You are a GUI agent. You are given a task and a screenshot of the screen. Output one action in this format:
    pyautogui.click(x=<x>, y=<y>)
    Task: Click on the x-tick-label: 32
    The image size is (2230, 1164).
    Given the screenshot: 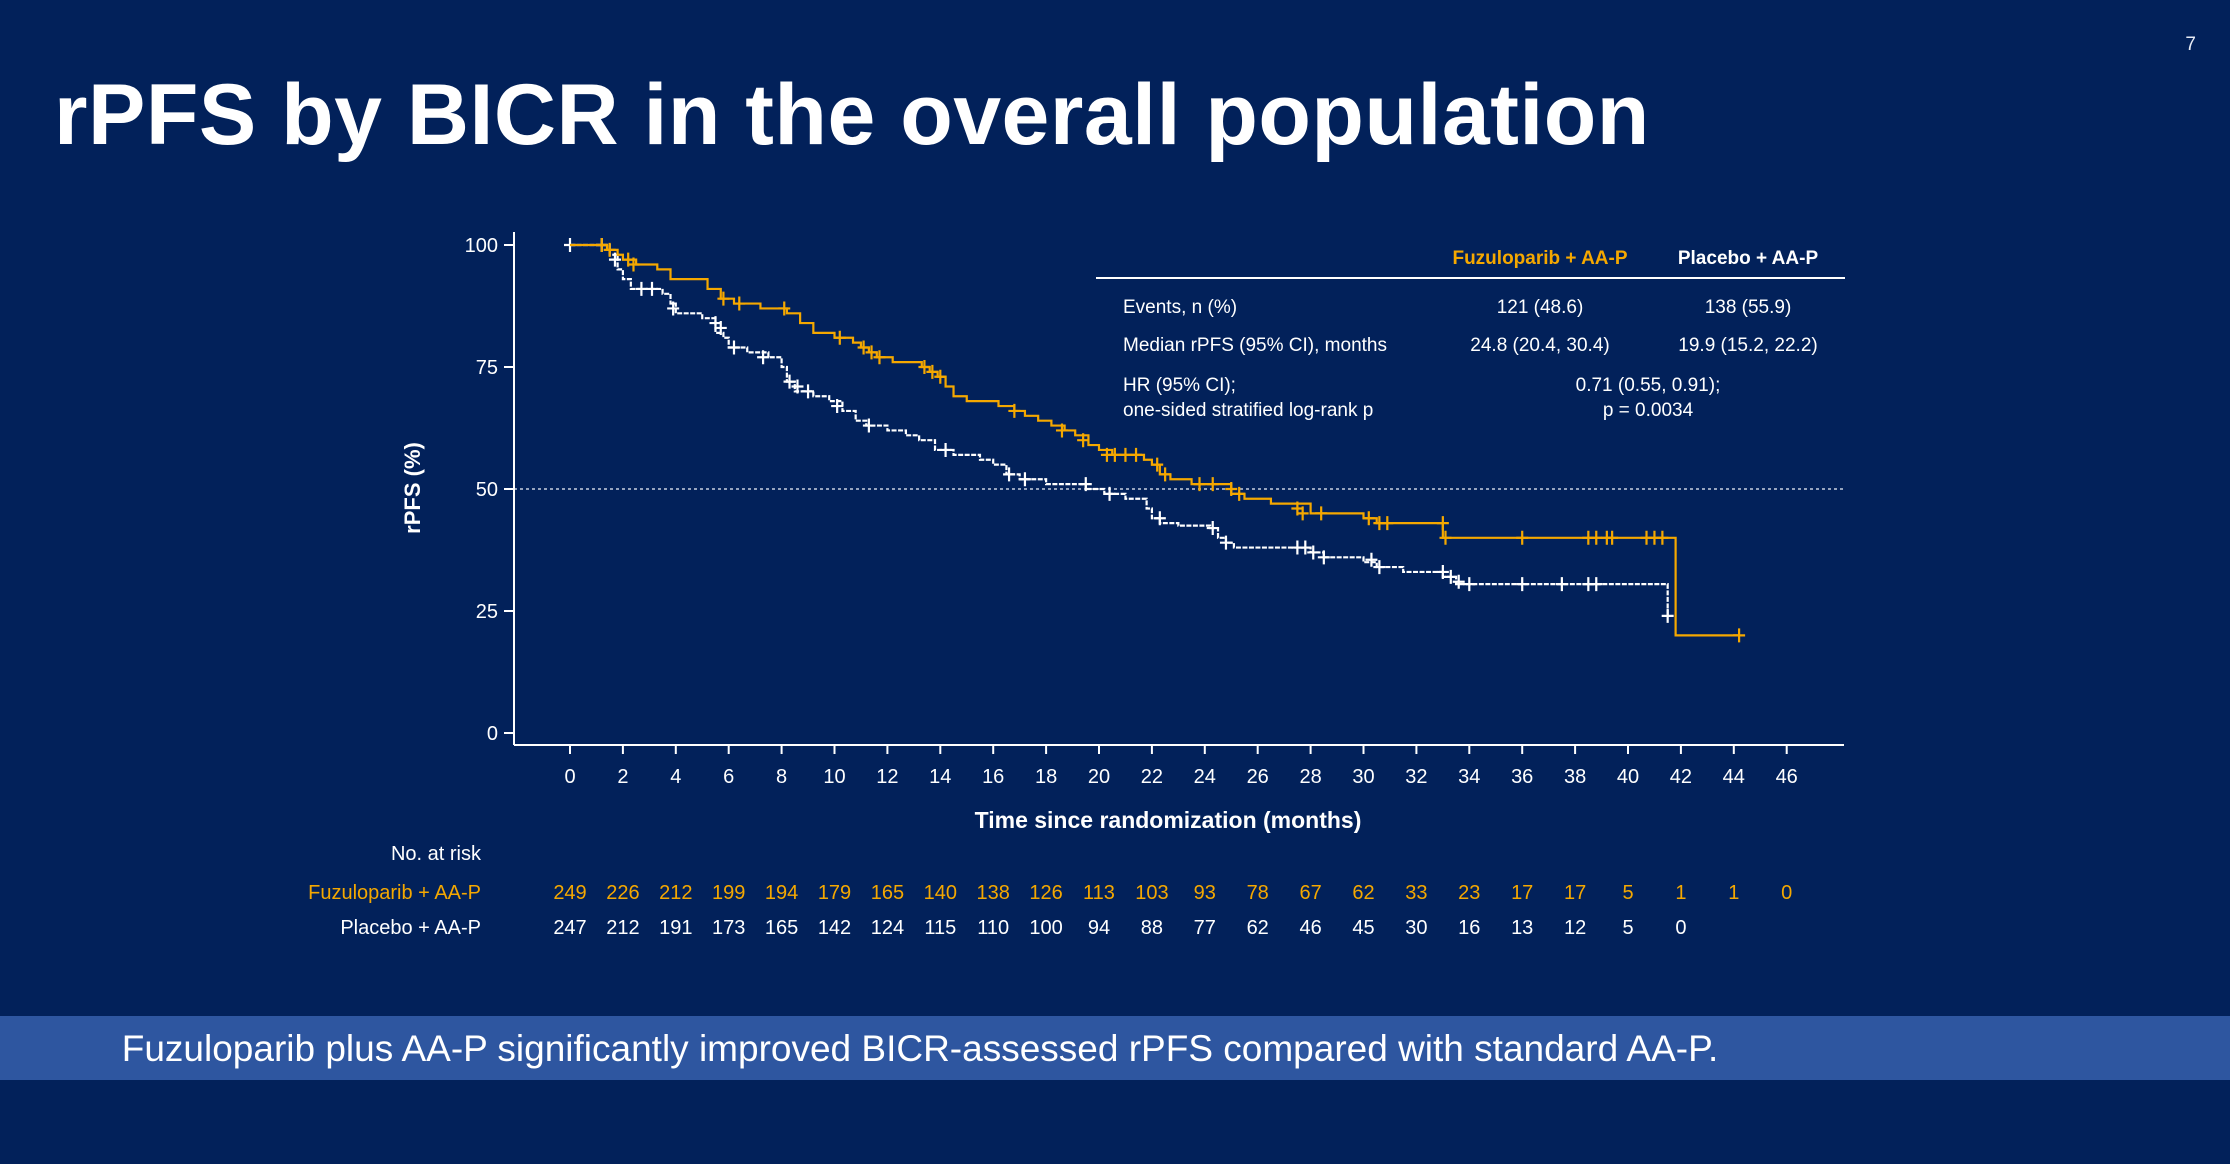 What is the action you would take?
    pyautogui.click(x=1416, y=777)
    